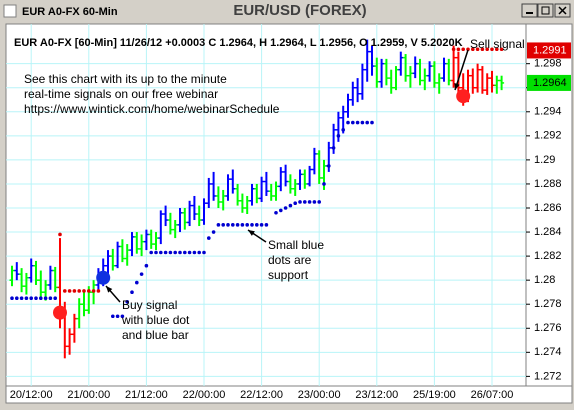 This screenshot has height=410, width=574. Describe the element at coordinates (544, 280) in the screenshot. I see `y-tick-label: 1.28` at that location.